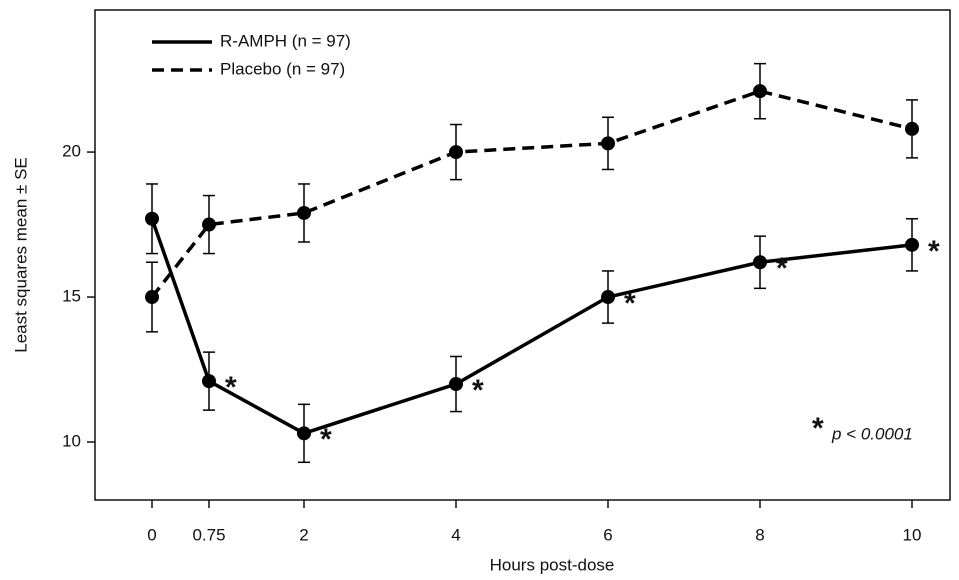  I want to click on y-tick-label: 15, so click(71, 296).